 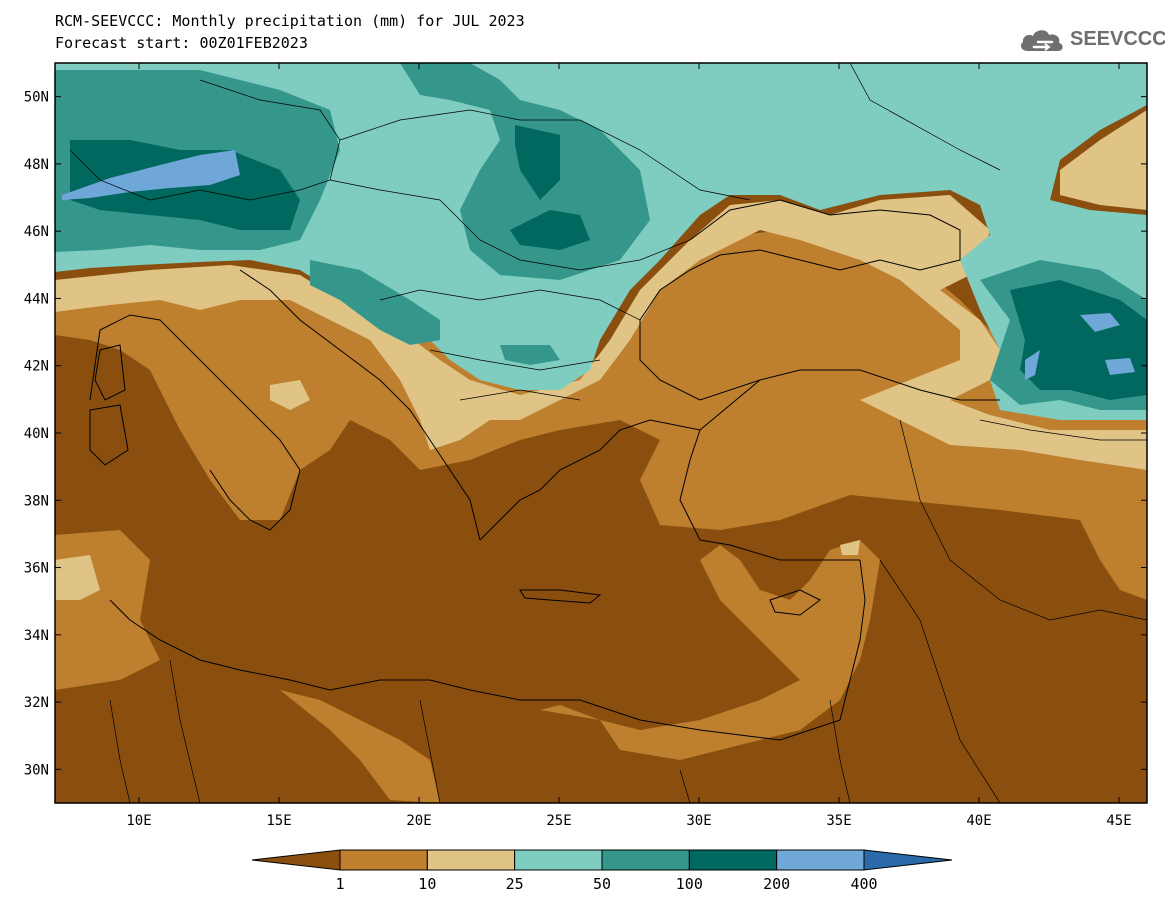 What do you see at coordinates (36, 299) in the screenshot?
I see `y-tick-label: 44N` at bounding box center [36, 299].